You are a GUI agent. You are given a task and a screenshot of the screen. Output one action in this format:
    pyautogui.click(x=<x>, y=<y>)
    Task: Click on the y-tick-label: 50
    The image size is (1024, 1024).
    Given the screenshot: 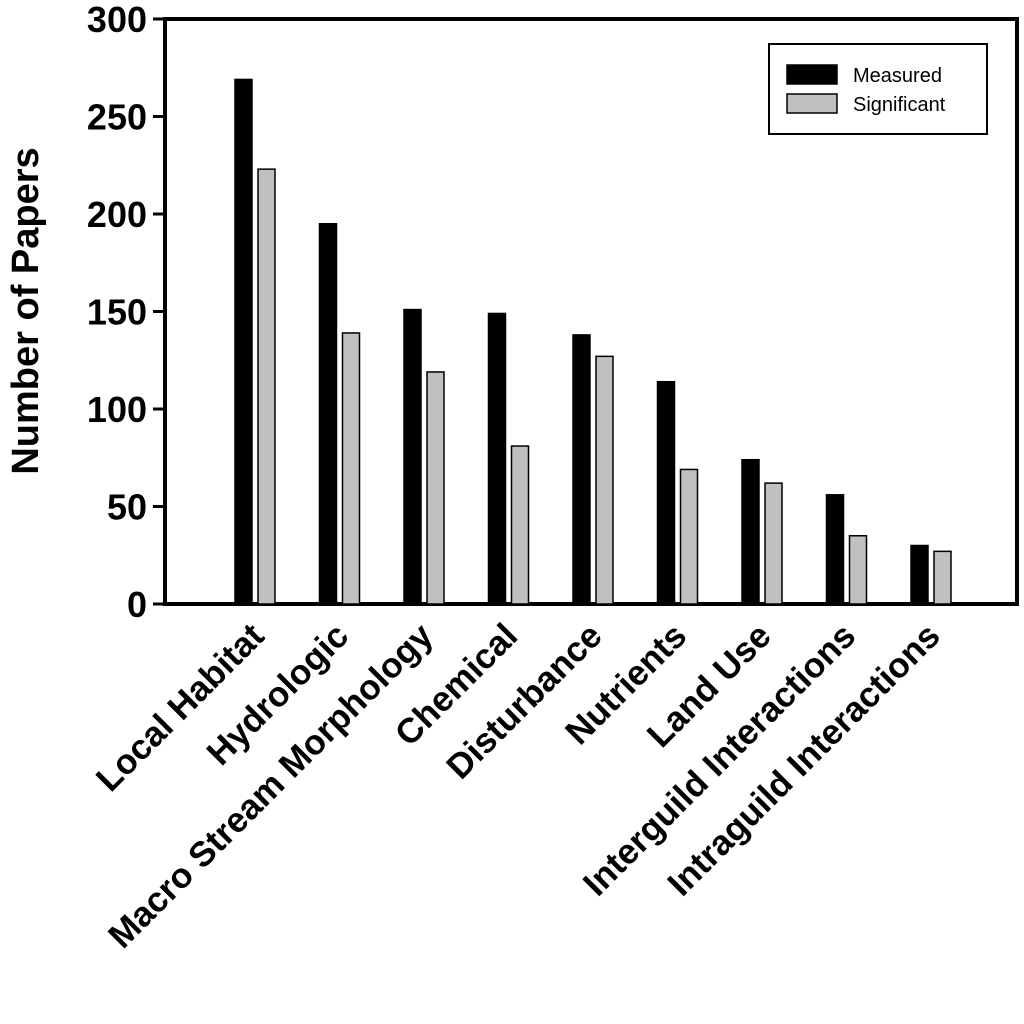 What is the action you would take?
    pyautogui.click(x=127, y=507)
    